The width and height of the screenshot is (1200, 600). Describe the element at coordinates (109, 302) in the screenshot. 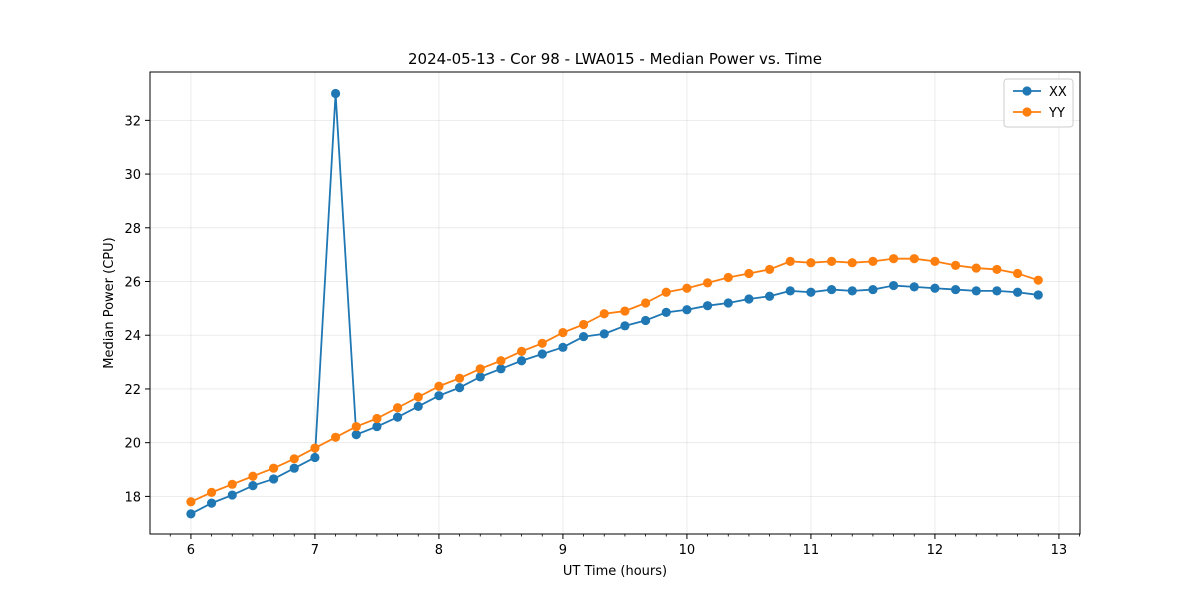

I see `y-axis-label: Median Power (CPU)` at that location.